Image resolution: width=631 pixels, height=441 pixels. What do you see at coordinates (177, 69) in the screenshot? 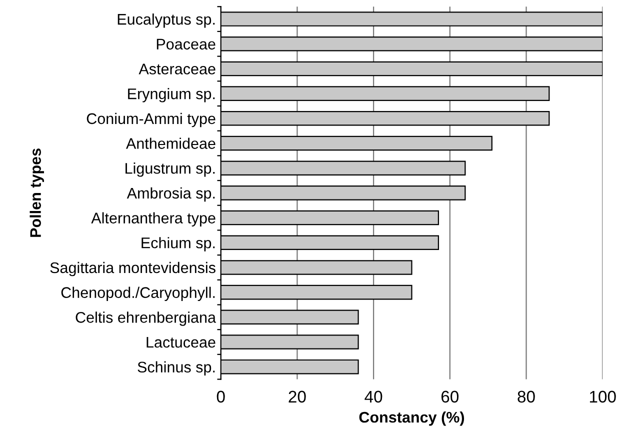
I see `y-tick-label: Asteraceae` at bounding box center [177, 69].